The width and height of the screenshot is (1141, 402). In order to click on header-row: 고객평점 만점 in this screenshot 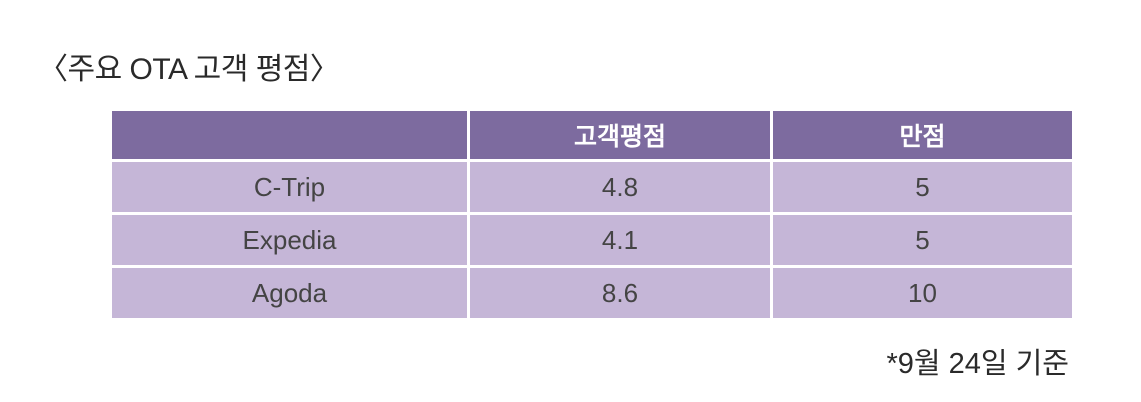, I will do `click(592, 135)`.